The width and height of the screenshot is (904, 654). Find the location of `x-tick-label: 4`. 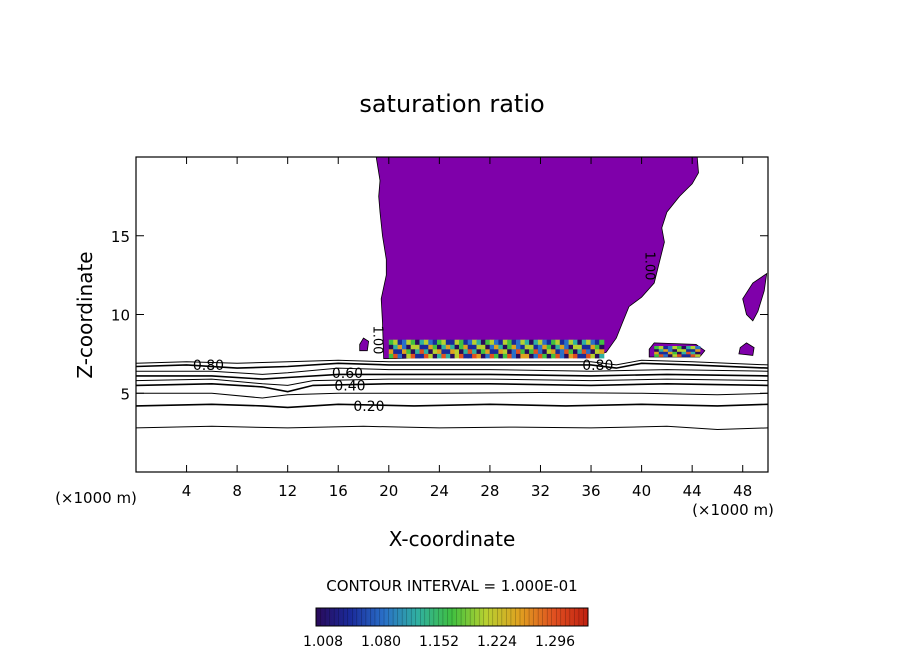

x-tick-label: 4 is located at coordinates (187, 491).